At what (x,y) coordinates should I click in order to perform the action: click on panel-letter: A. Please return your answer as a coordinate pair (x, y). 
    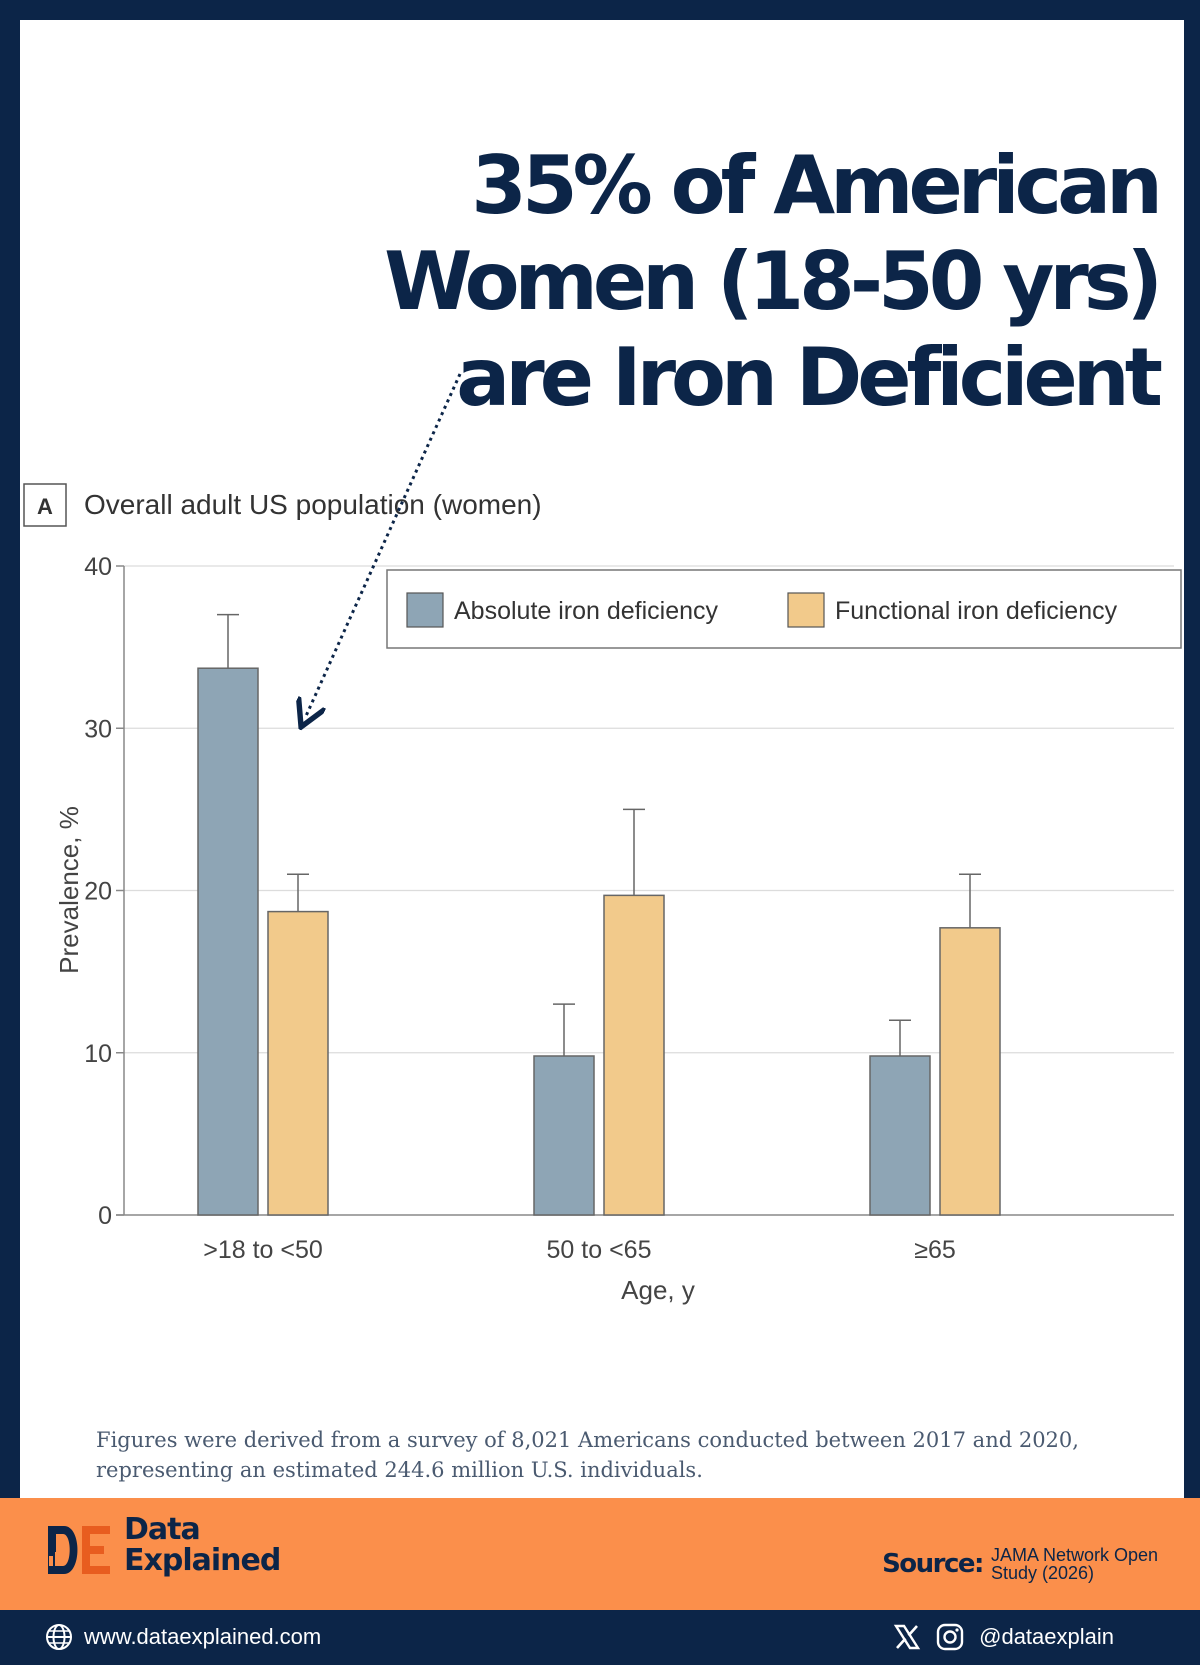
    Looking at the image, I should click on (45, 506).